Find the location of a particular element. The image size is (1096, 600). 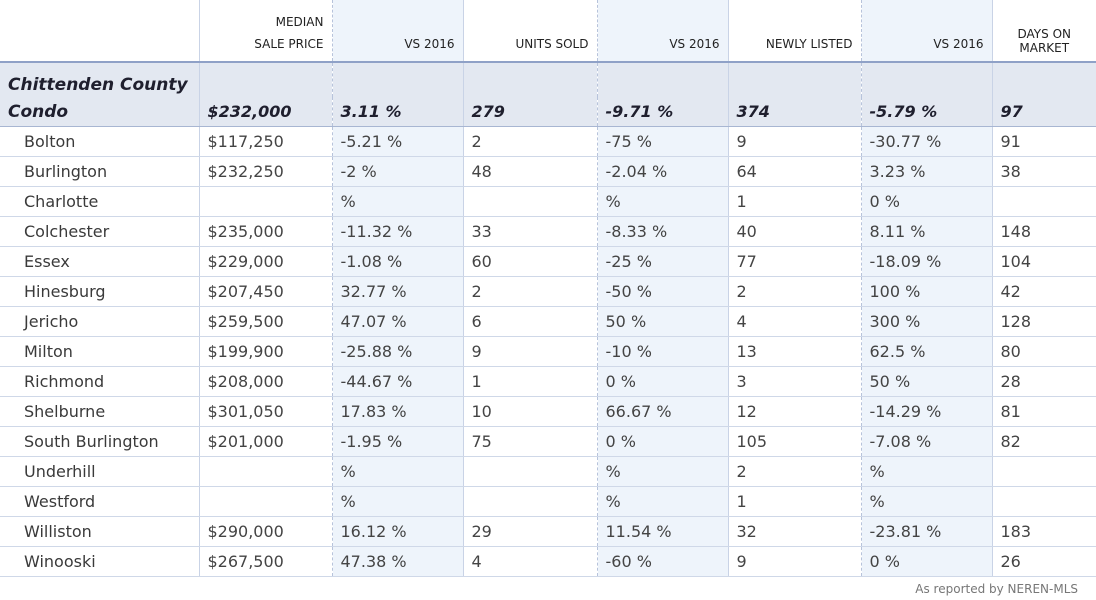

cell-units-sold: 10 is located at coordinates (529, 411).